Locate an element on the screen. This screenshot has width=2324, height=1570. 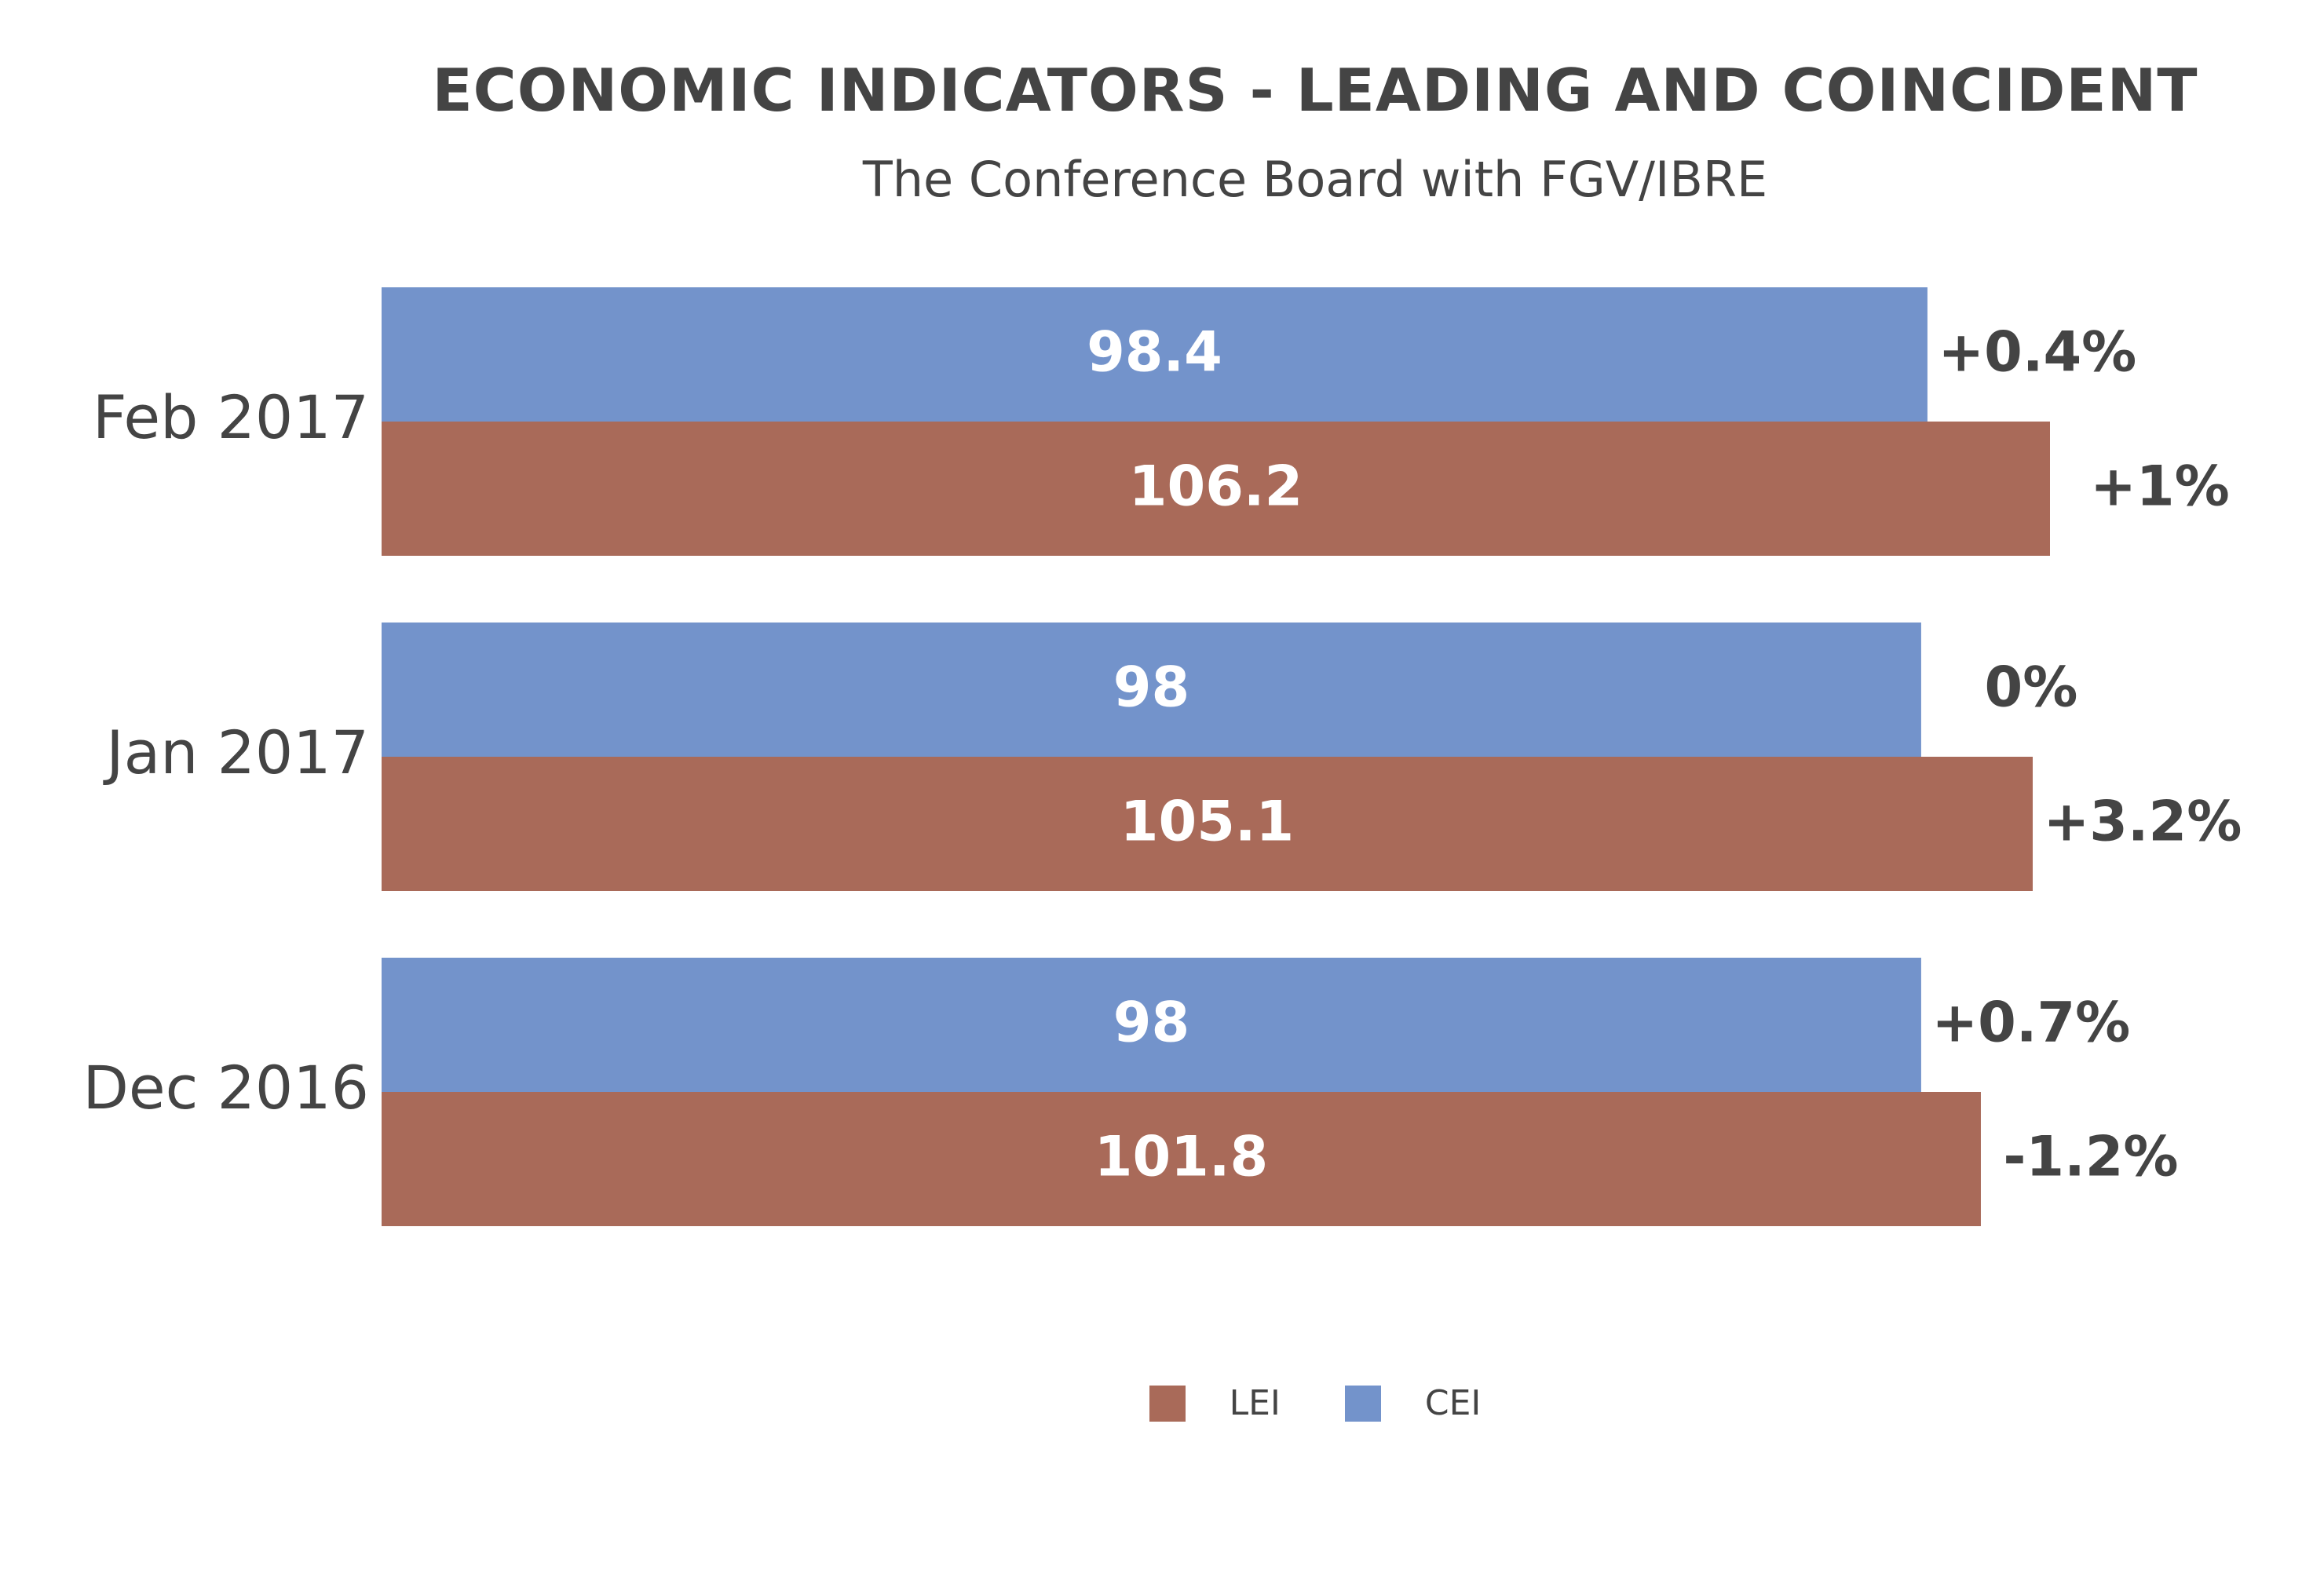
legend: LEI CEI is located at coordinates (1162, 1404).